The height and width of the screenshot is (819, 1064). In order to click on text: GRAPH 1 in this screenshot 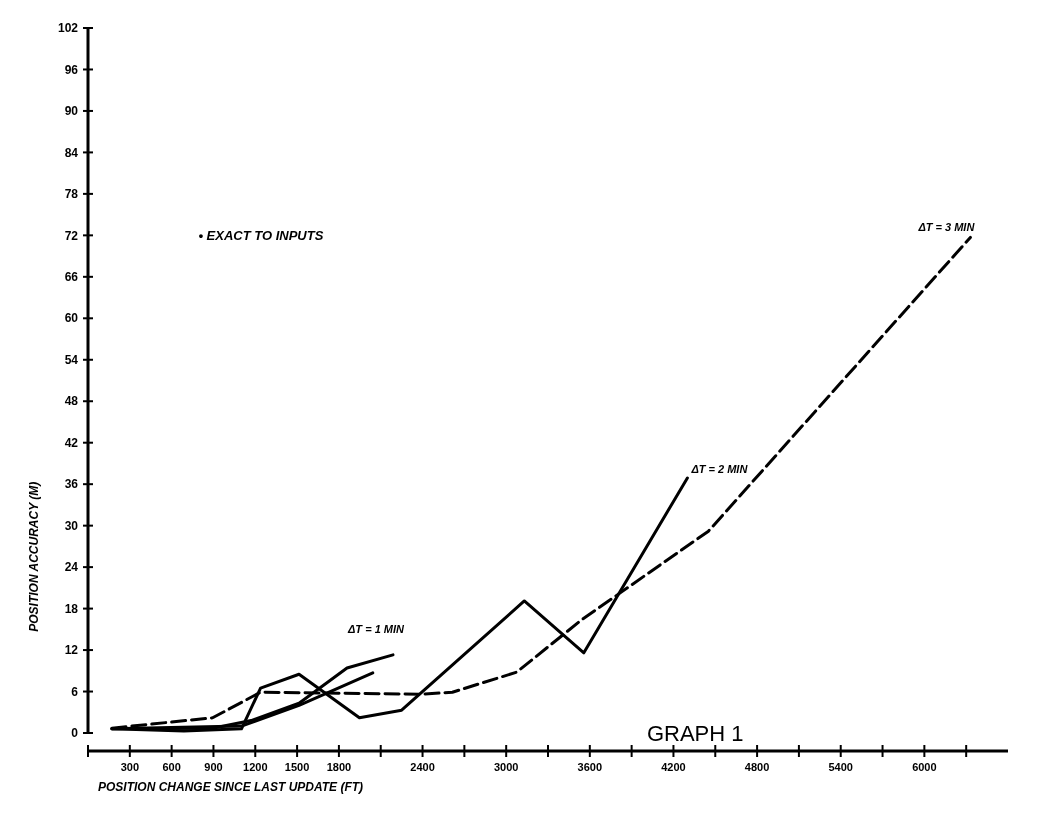, I will do `click(695, 733)`.